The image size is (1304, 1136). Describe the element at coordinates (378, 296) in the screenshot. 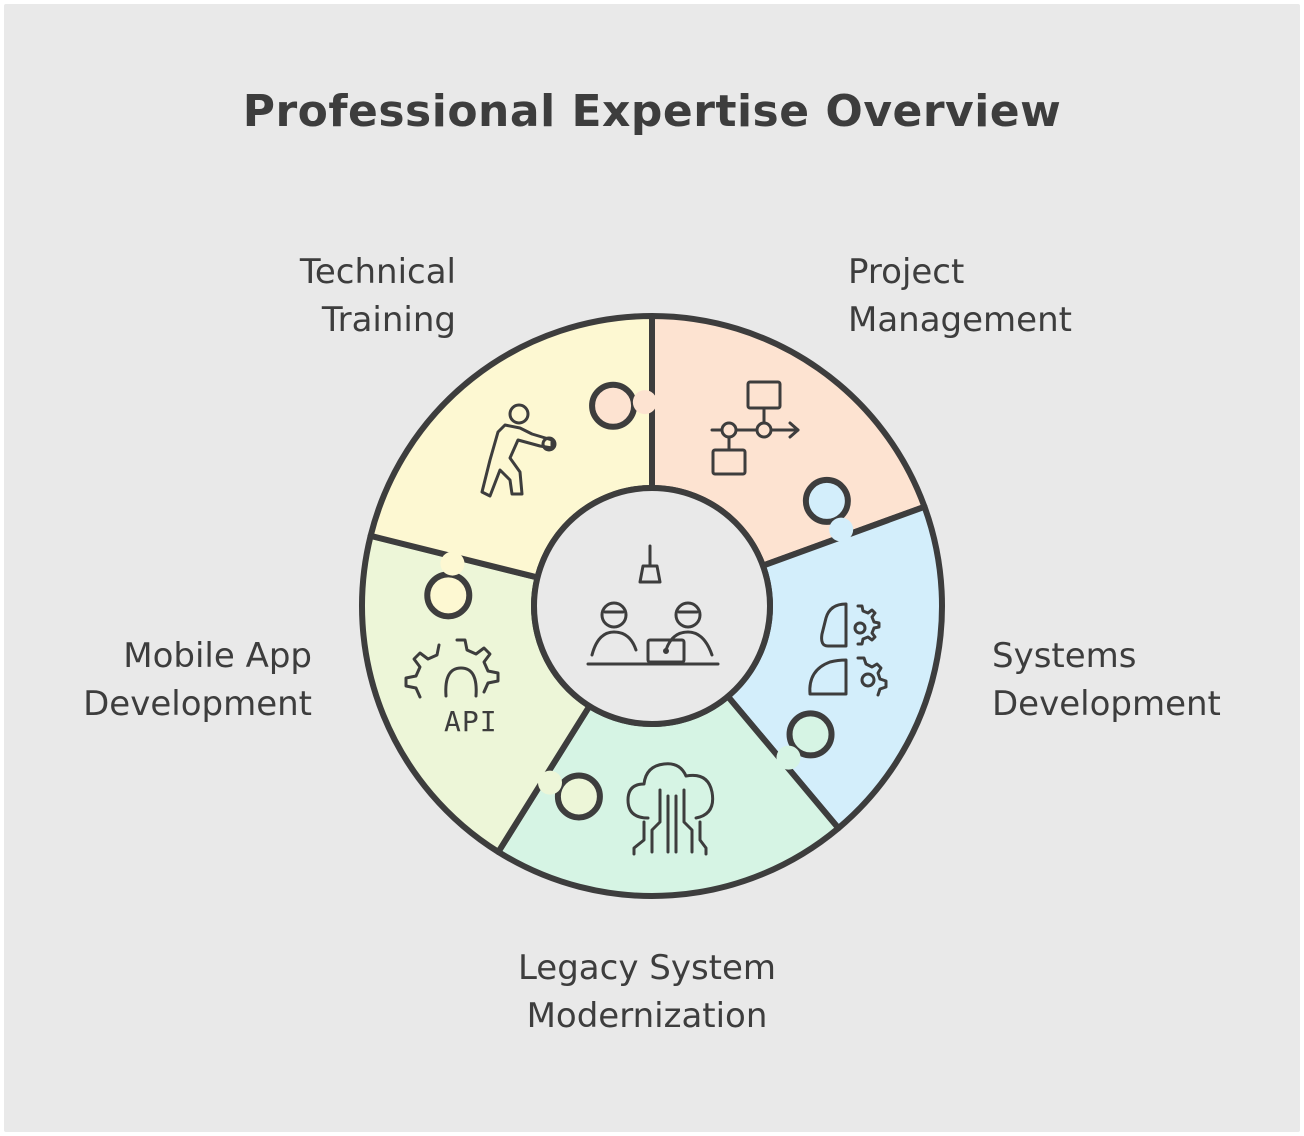

I see `label-technical-training: Technical Training` at that location.